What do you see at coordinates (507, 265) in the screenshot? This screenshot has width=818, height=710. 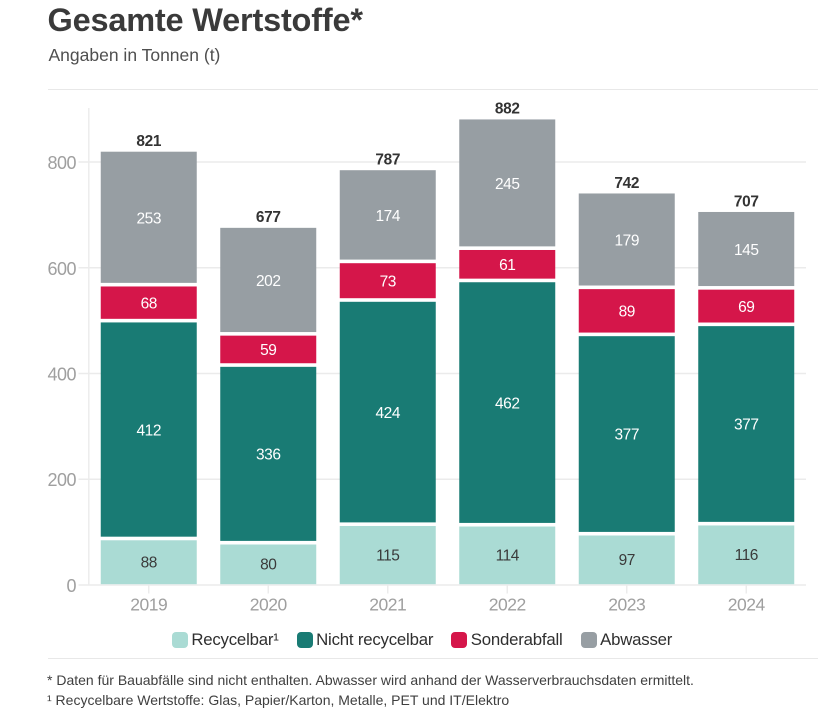 I see `svg-text: 61` at bounding box center [507, 265].